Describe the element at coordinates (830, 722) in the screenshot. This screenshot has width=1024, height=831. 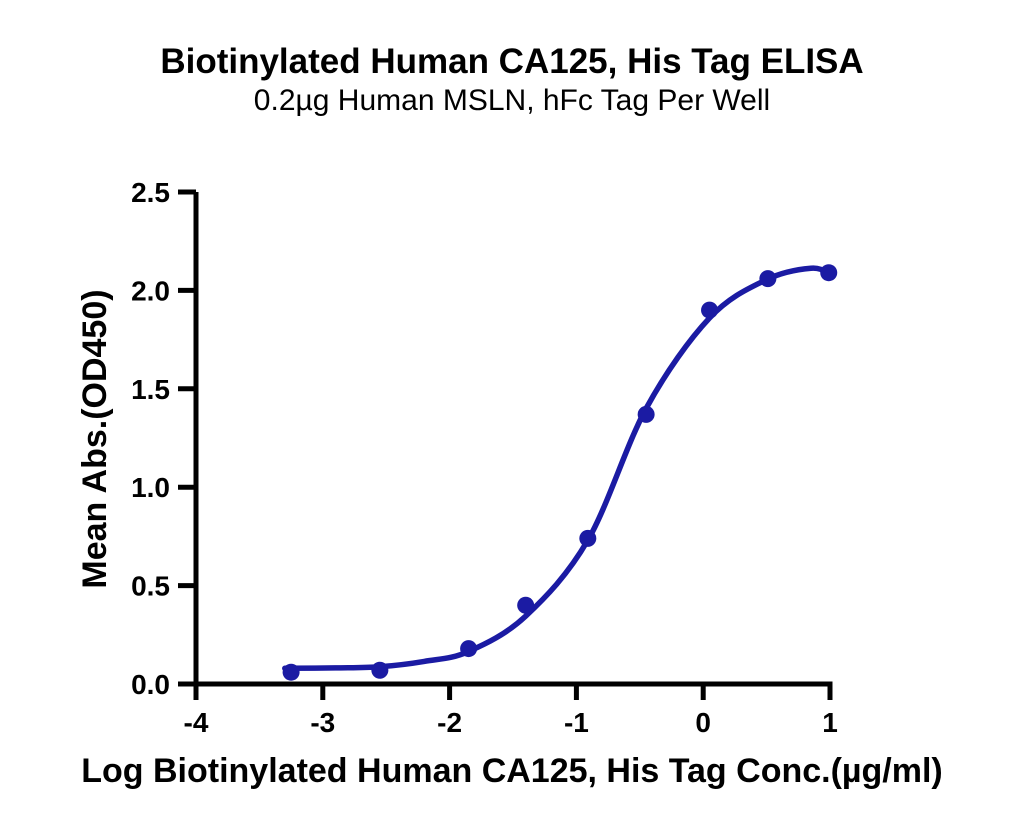
I see `x-tick-label: 1` at that location.